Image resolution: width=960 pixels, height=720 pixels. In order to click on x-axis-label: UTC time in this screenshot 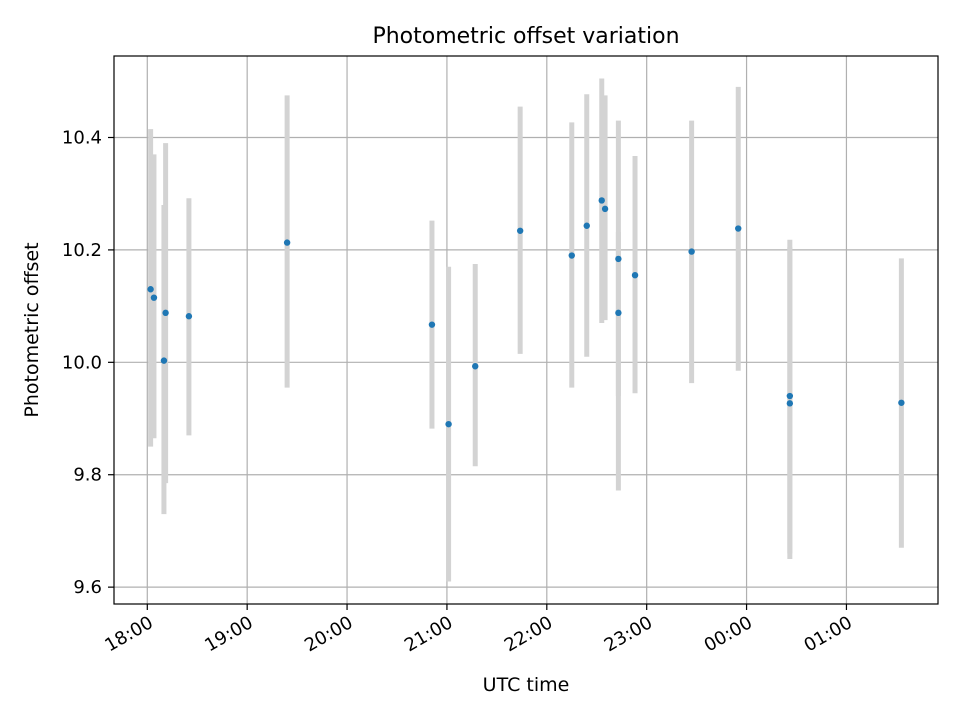, I will do `click(526, 685)`.